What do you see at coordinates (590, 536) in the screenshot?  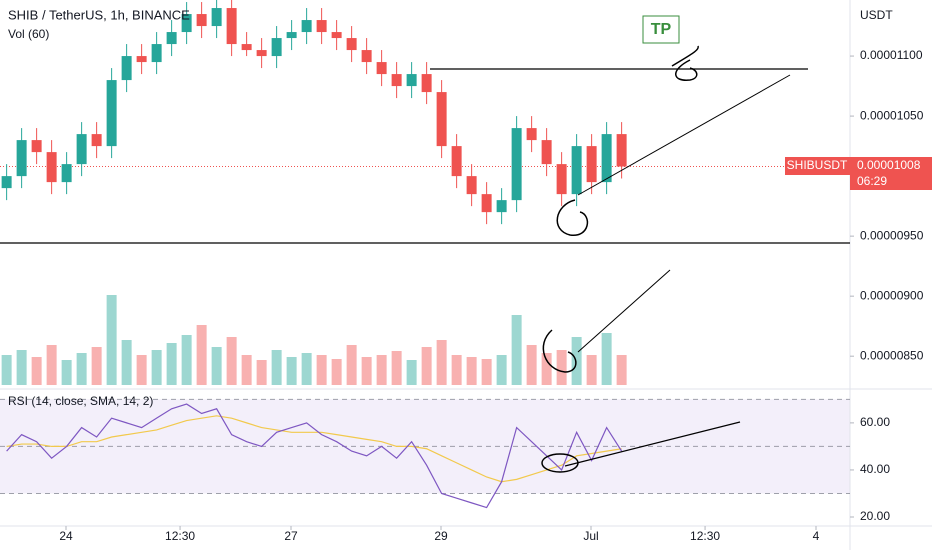 I see `x-tick-label: Jul` at bounding box center [590, 536].